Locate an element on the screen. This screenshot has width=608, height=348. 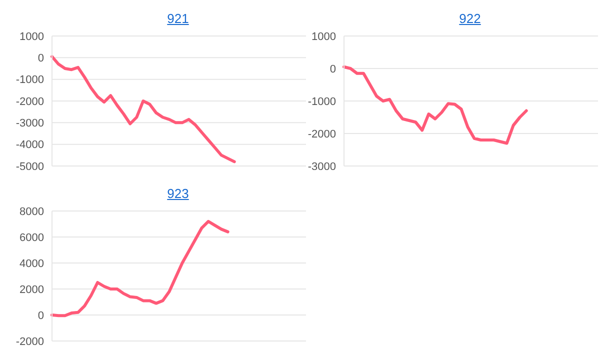
y-tick-label: -4000 is located at coordinates (30, 145).